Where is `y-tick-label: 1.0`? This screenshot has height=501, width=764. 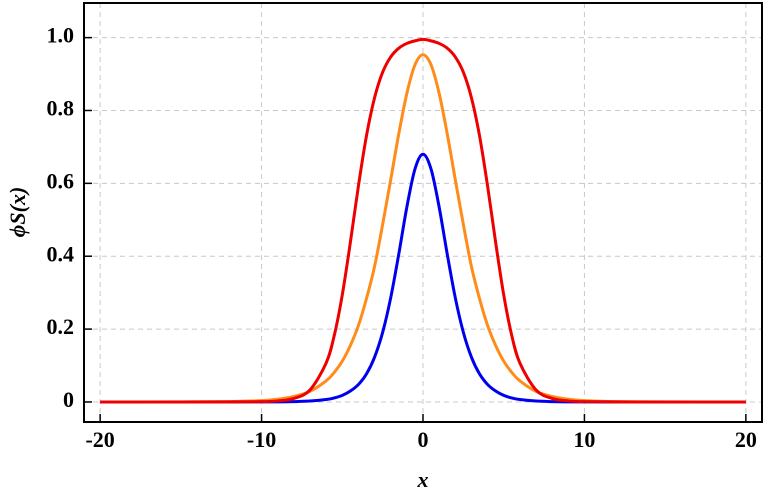
y-tick-label: 1.0 is located at coordinates (61, 35).